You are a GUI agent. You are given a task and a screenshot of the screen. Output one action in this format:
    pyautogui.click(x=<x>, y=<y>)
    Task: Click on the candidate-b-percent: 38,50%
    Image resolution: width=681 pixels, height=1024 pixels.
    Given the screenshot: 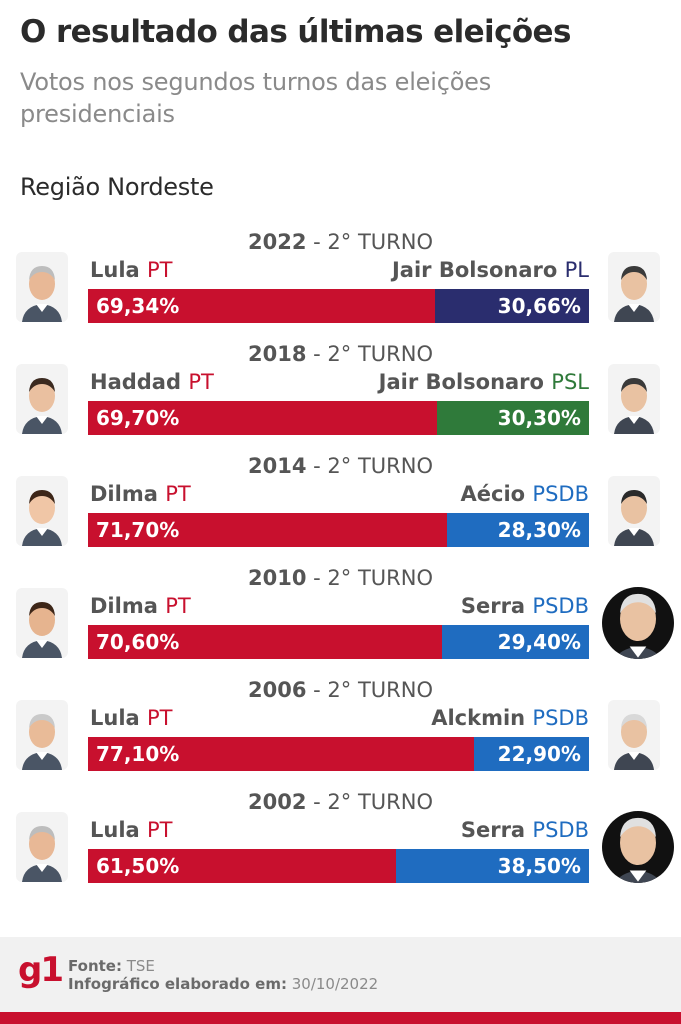 What is the action you would take?
    pyautogui.click(x=539, y=866)
    